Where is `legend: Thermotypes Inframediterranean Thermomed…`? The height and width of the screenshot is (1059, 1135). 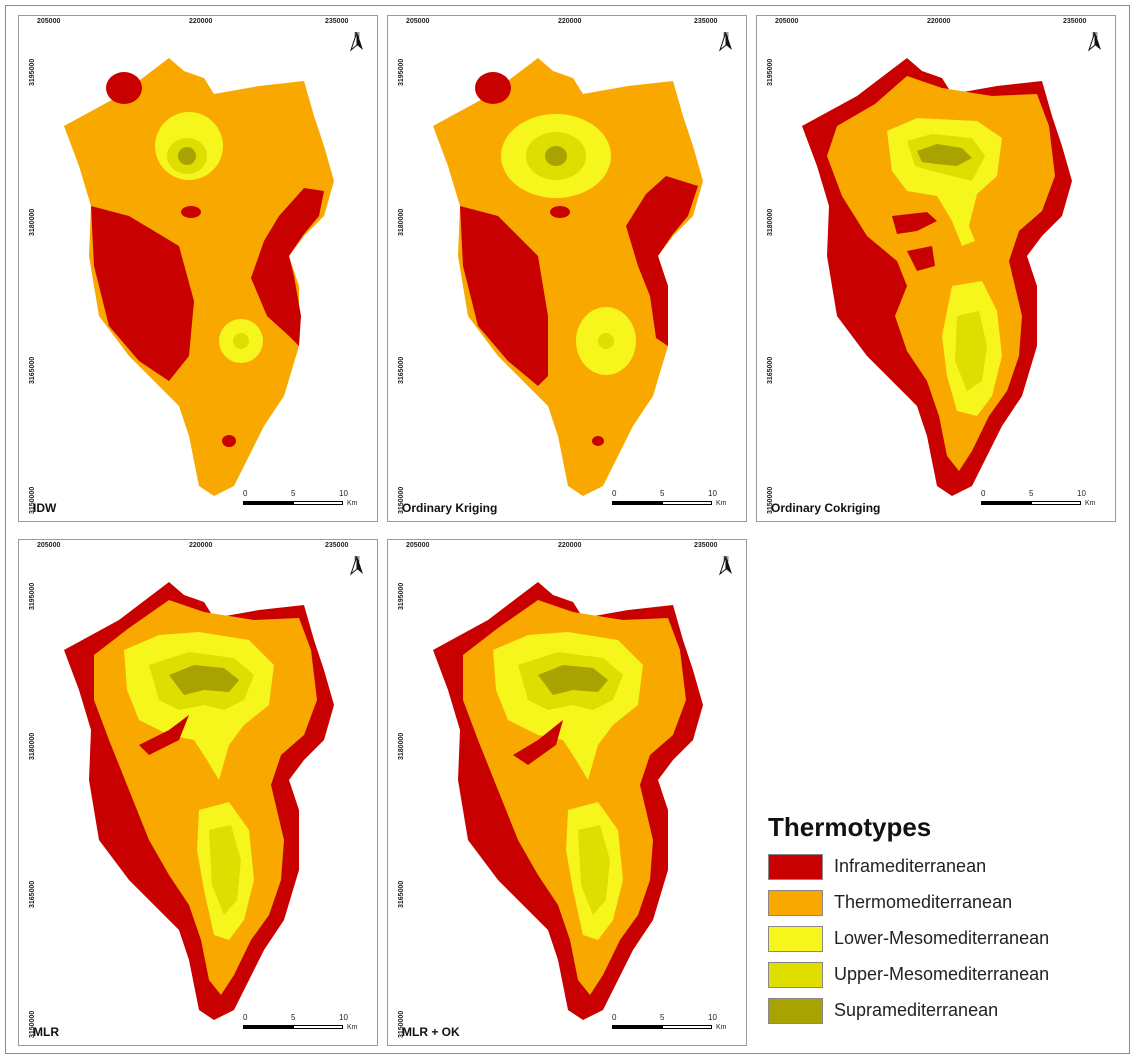
legend: Thermotypes Inframediterranean Thermomed… is located at coordinates (933, 922).